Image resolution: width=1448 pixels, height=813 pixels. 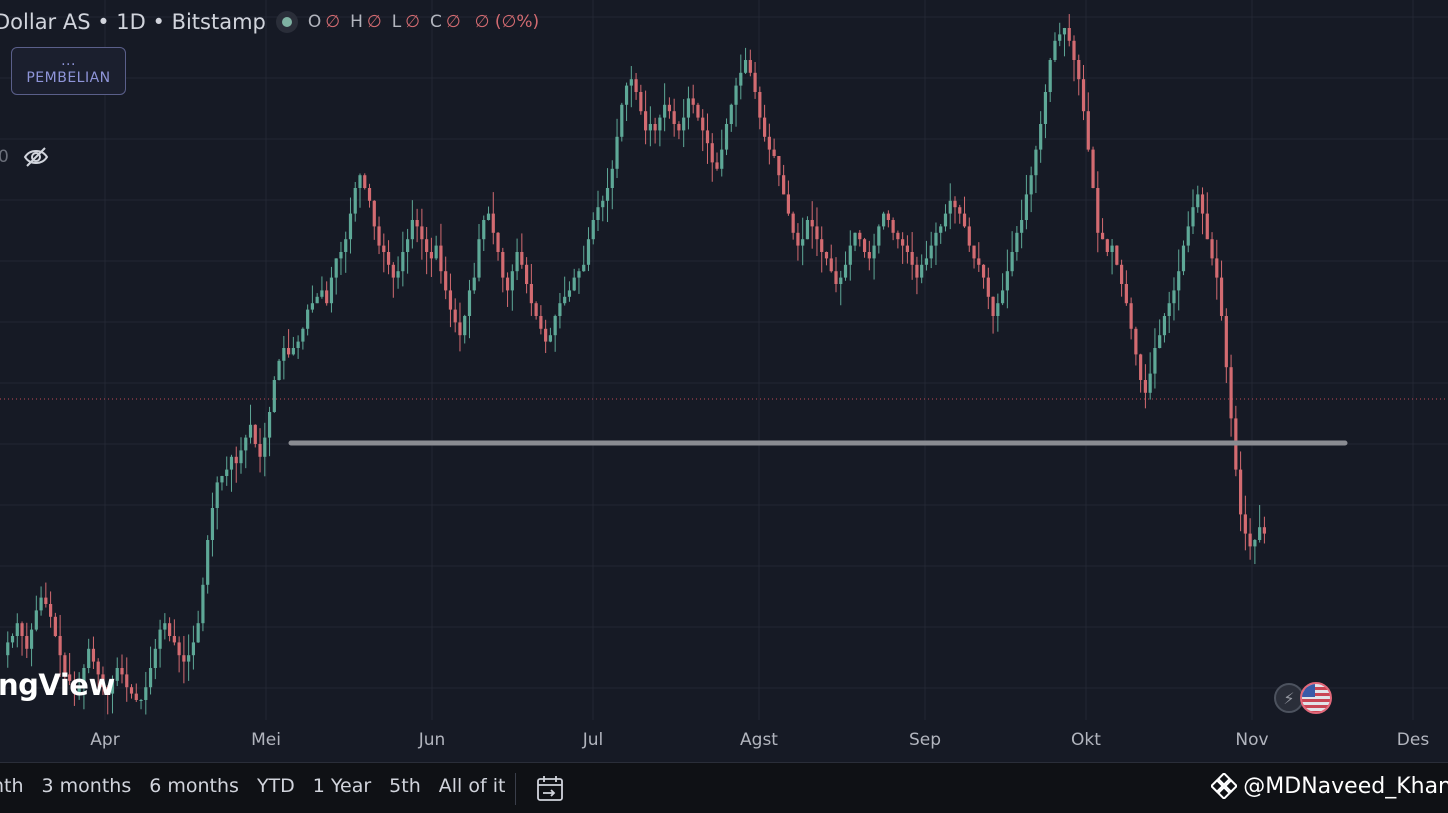 What do you see at coordinates (133, 22) in the screenshot?
I see `symbol-title: Dollar AS • 1D • Bitstamp` at bounding box center [133, 22].